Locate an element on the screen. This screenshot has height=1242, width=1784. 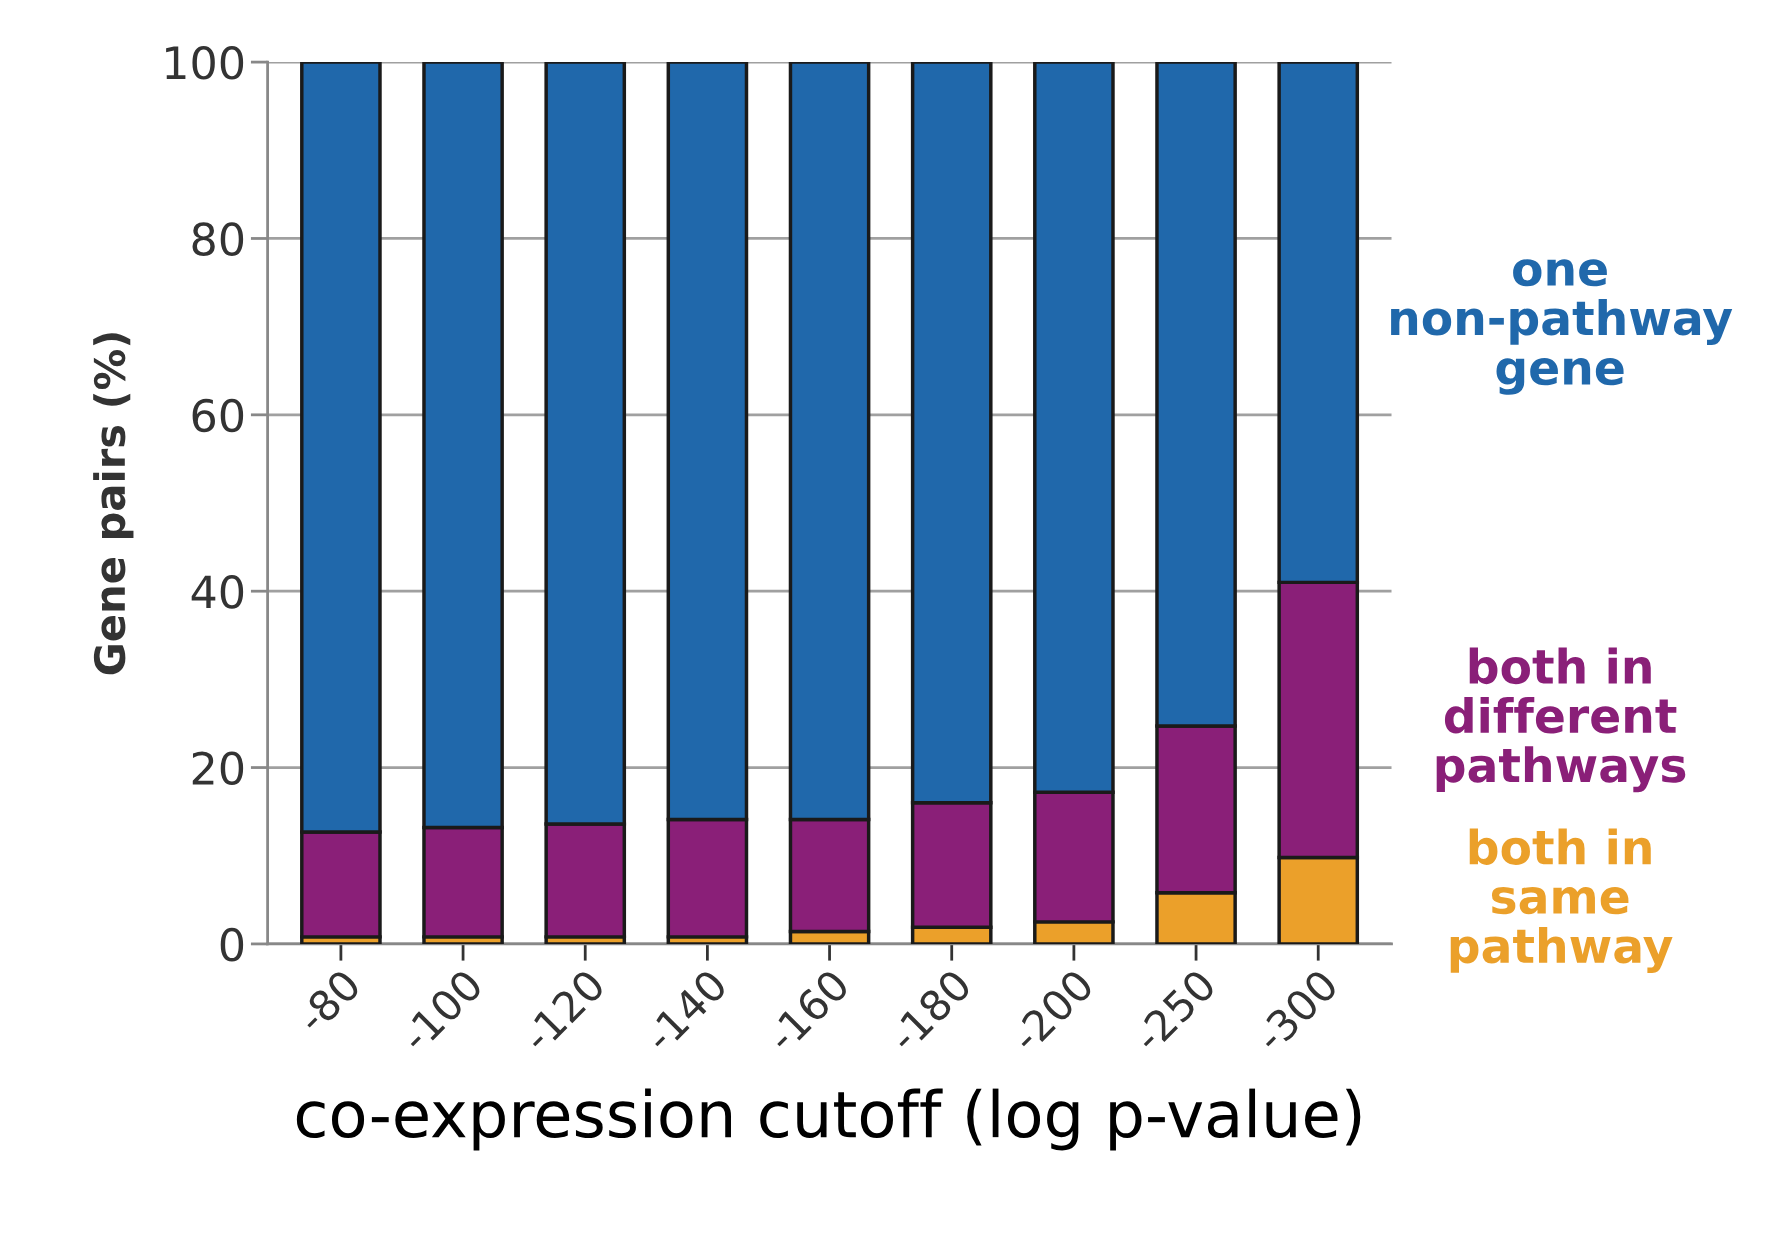
y-tick-label: 0 is located at coordinates (232, 944).